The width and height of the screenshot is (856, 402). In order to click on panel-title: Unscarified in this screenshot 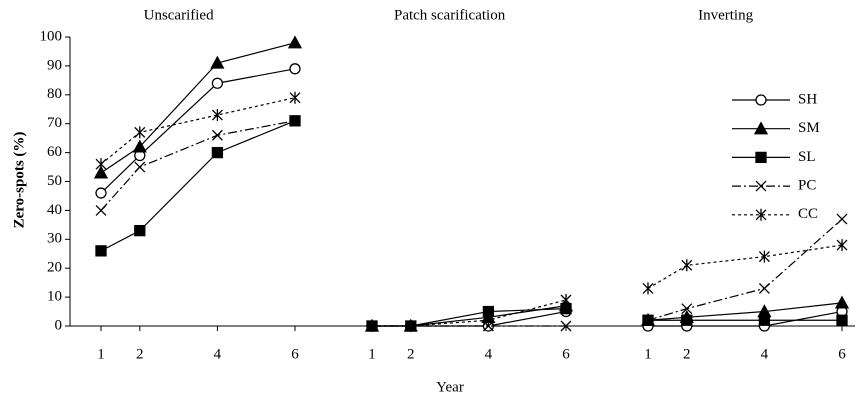, I will do `click(179, 15)`.